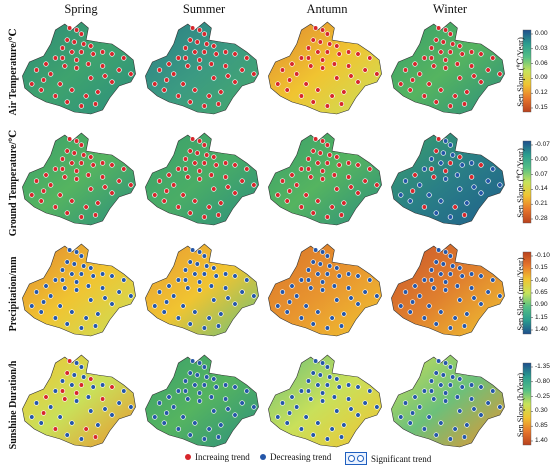 This screenshot has height=468, width=550. I want to click on colorbar-tick-label: 0.00, so click(541, 33).